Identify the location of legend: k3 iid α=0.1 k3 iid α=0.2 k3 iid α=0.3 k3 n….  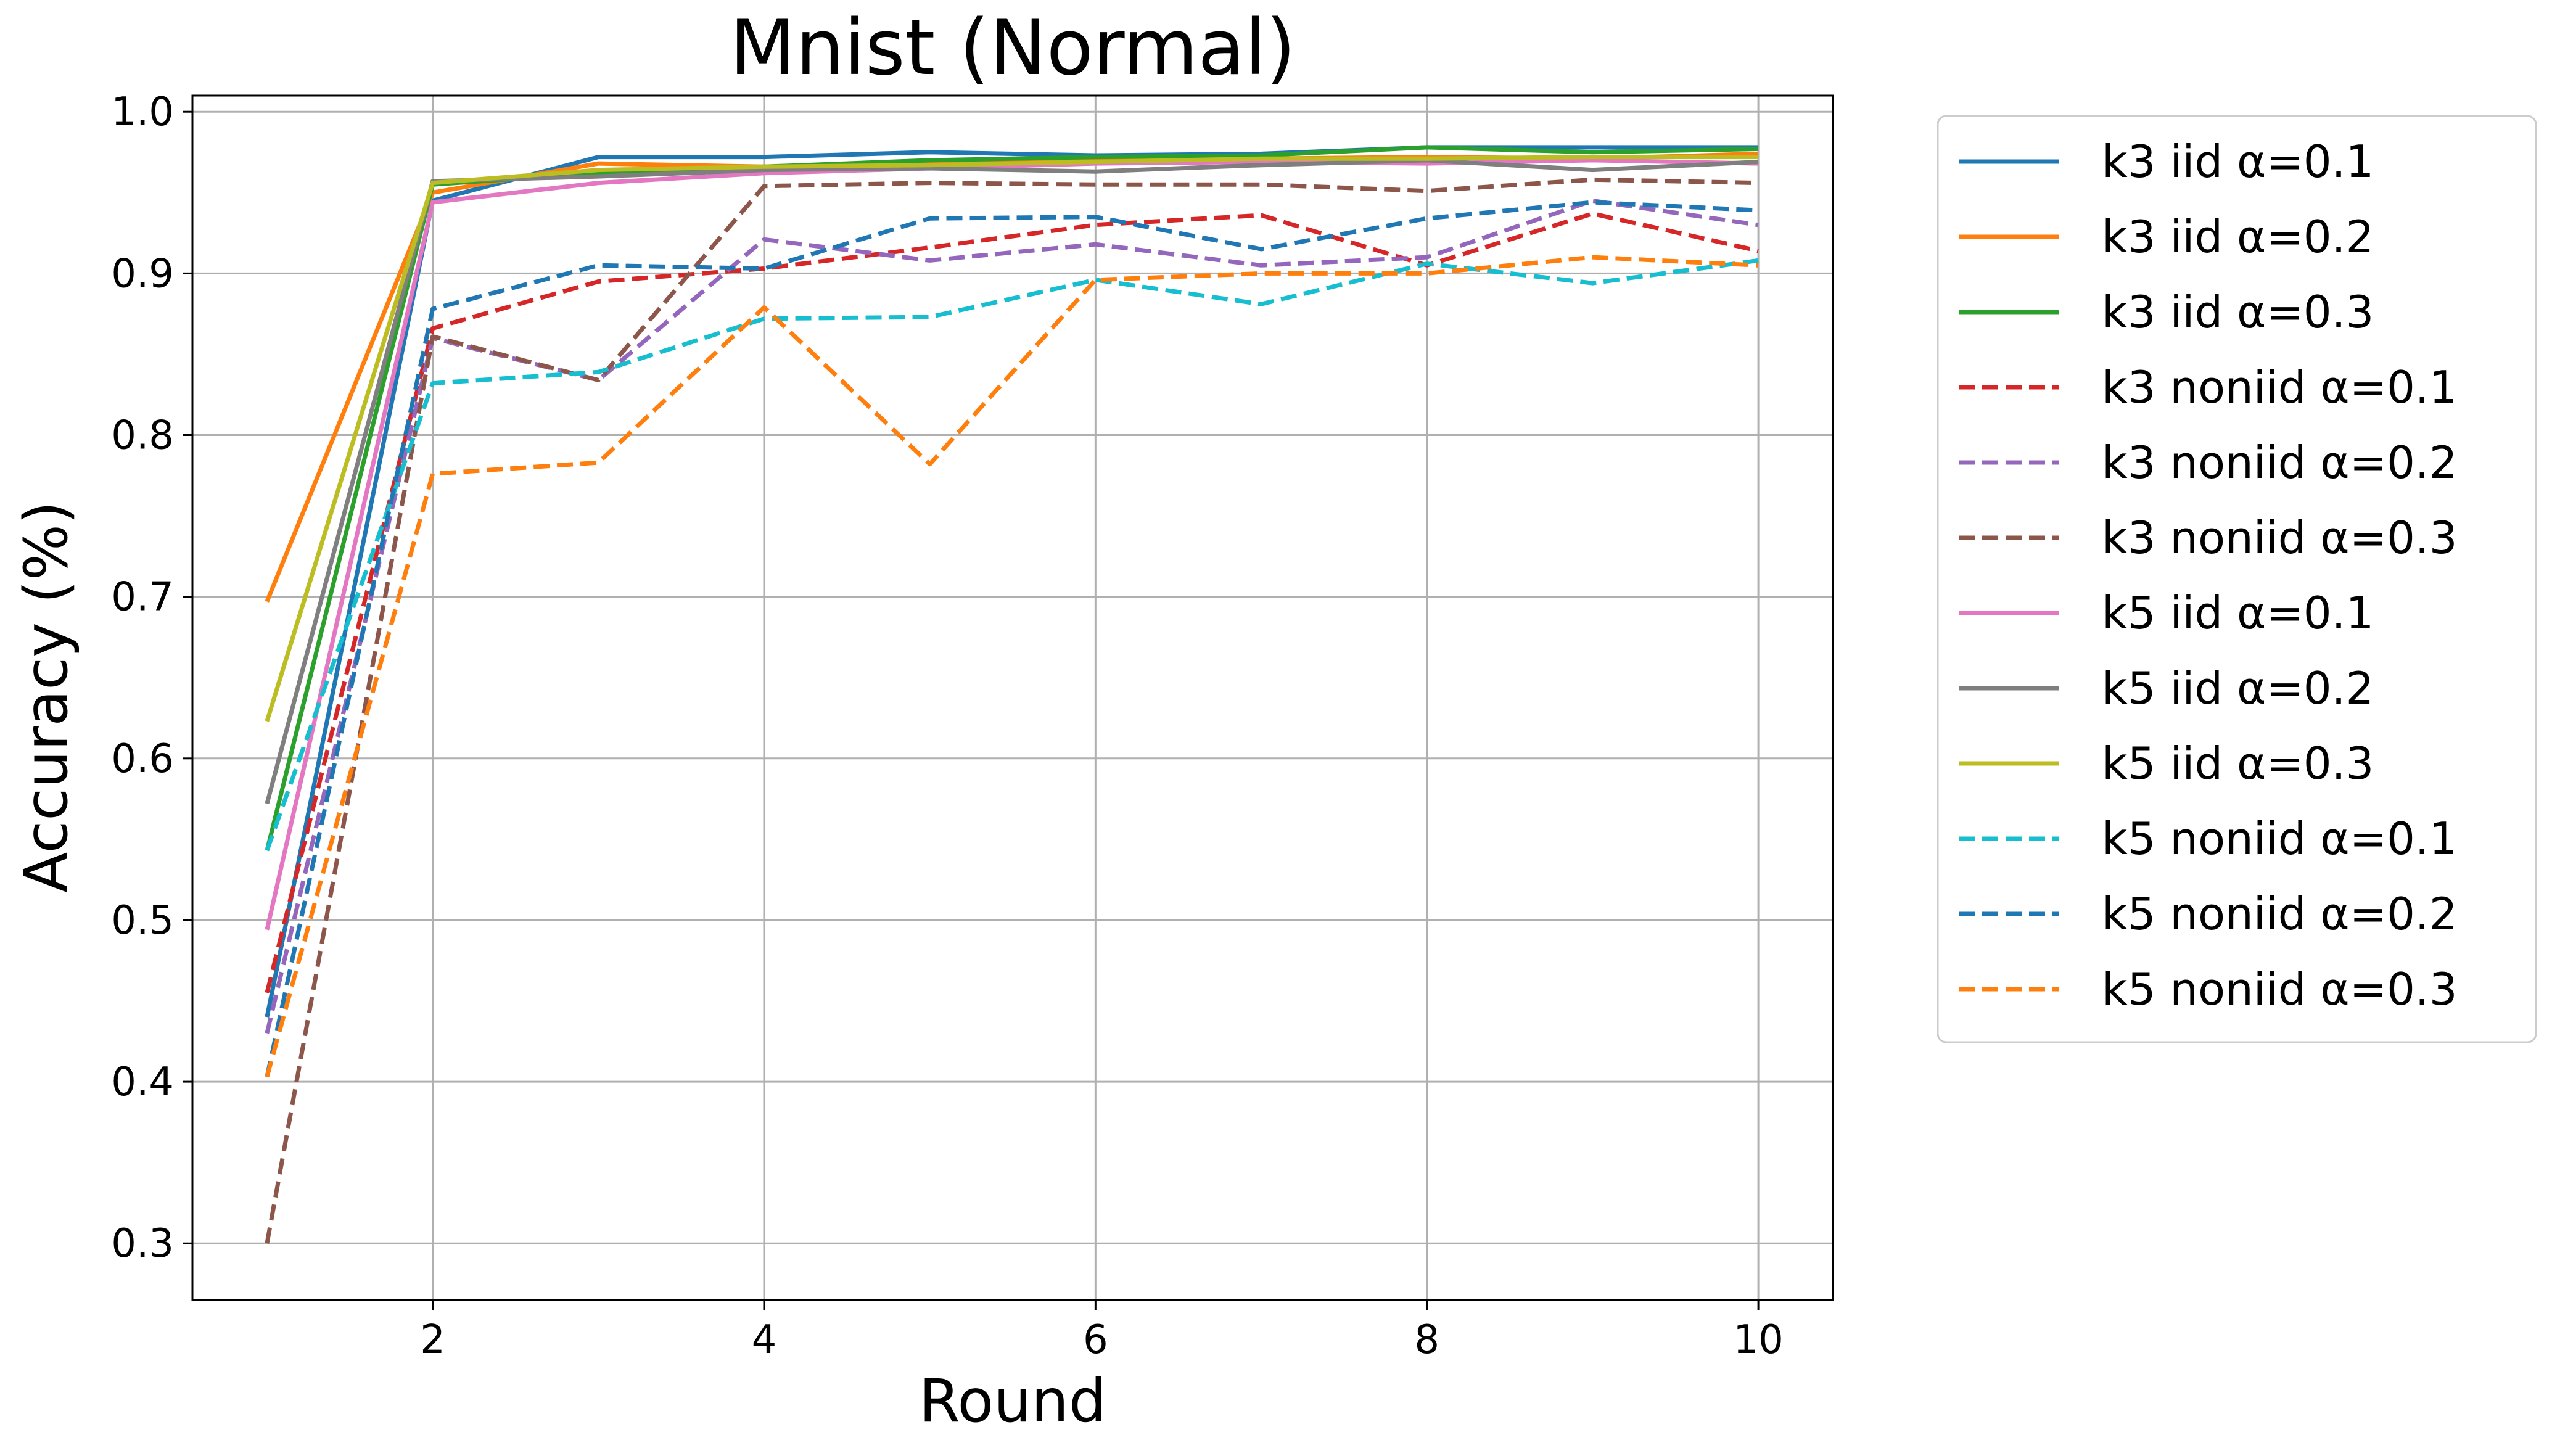
(2237, 579).